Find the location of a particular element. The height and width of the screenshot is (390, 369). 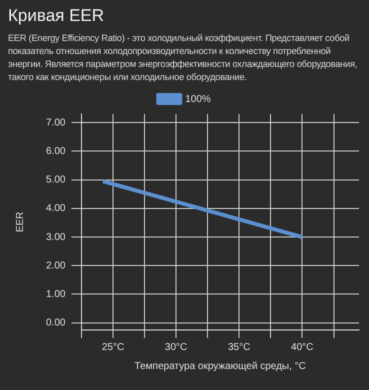

y-tick-label: 1.00 is located at coordinates (56, 294).